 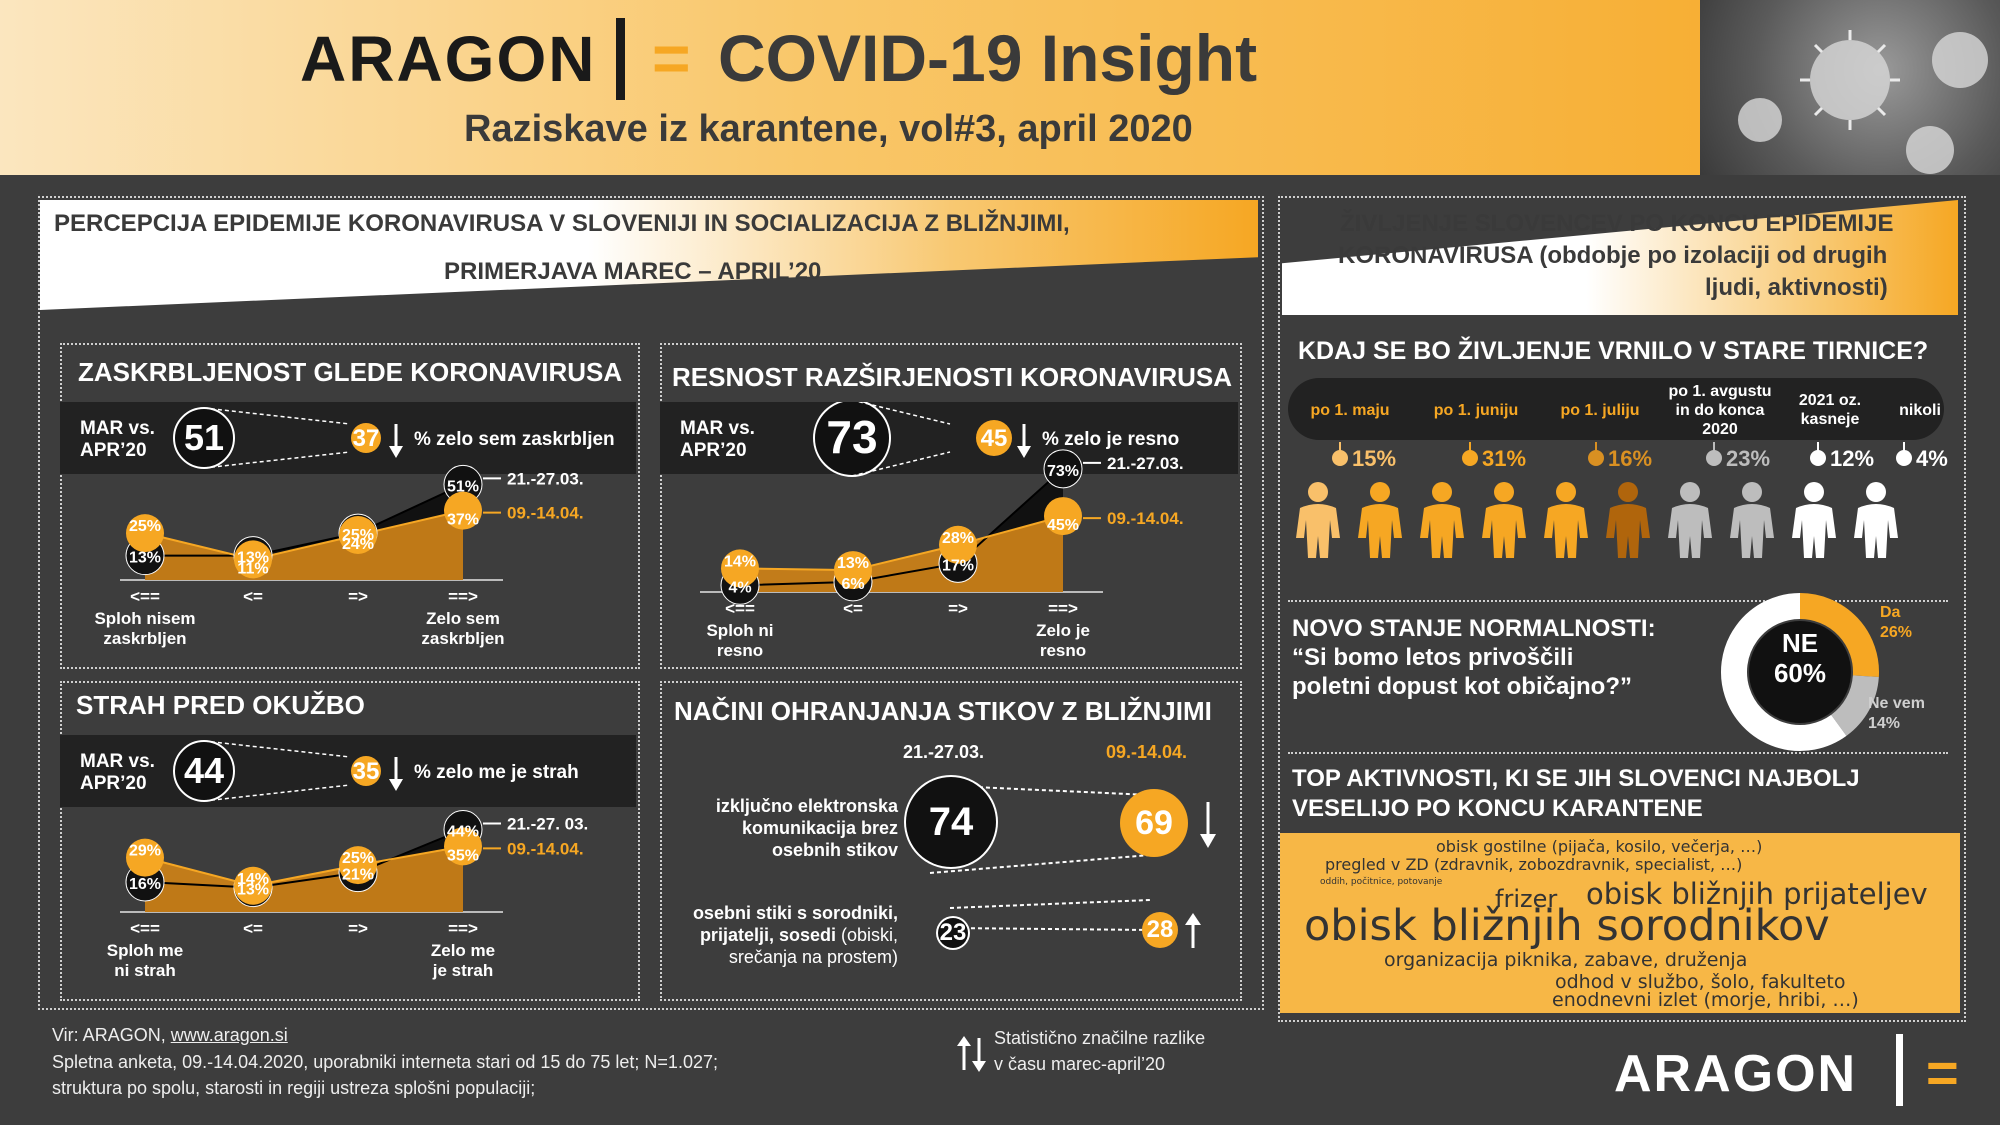 I want to click on word-sorodniki: obisk bližnjih sorodnikov, so click(x=1567, y=926).